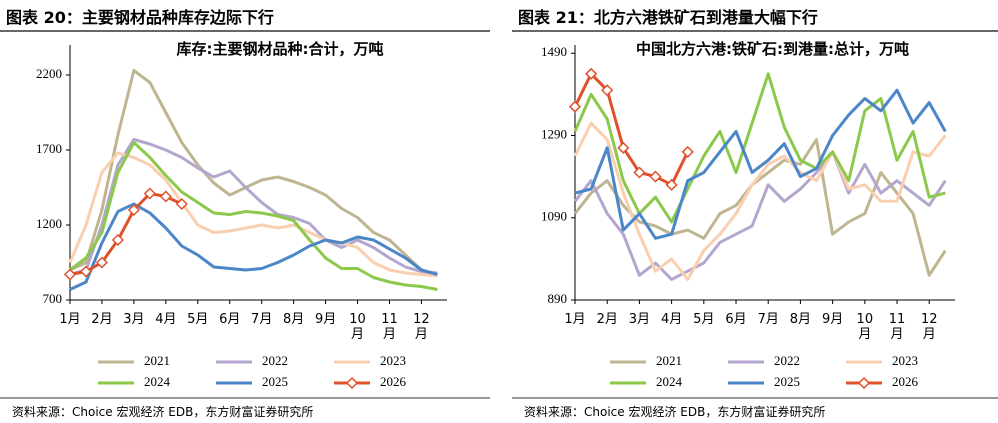 Image resolution: width=998 pixels, height=423 pixels. Describe the element at coordinates (49, 223) in the screenshot. I see `y-tick-label: 1200` at that location.